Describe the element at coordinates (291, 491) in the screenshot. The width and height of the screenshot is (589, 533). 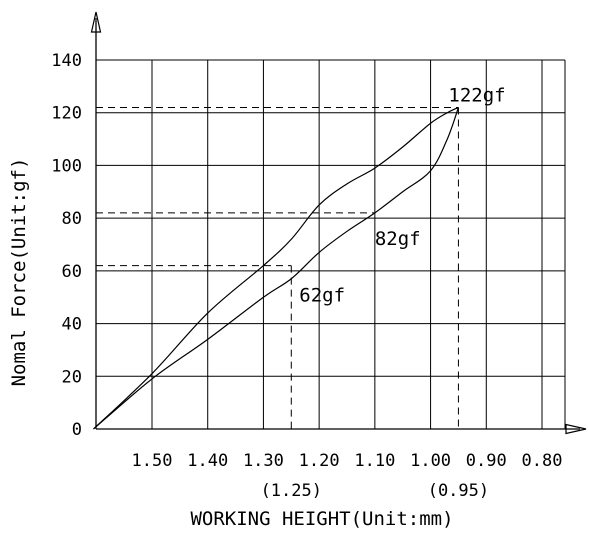
I see `x-extra-label: (1.25)` at that location.